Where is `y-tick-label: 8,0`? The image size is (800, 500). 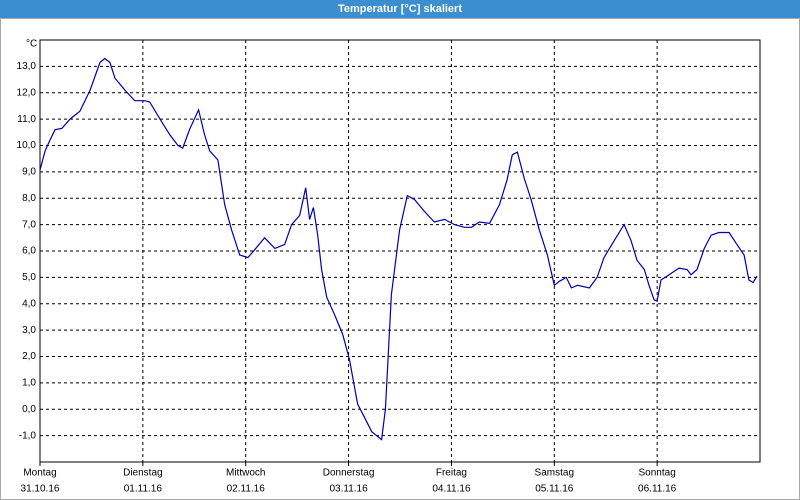 y-tick-label: 8,0 is located at coordinates (29, 198).